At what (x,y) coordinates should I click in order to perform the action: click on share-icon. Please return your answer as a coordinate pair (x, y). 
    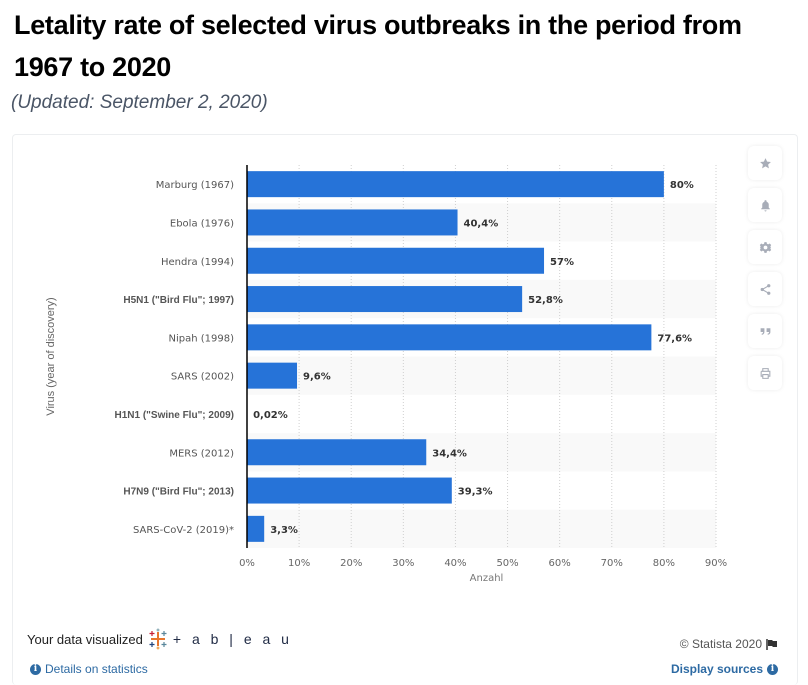
    Looking at the image, I should click on (765, 289).